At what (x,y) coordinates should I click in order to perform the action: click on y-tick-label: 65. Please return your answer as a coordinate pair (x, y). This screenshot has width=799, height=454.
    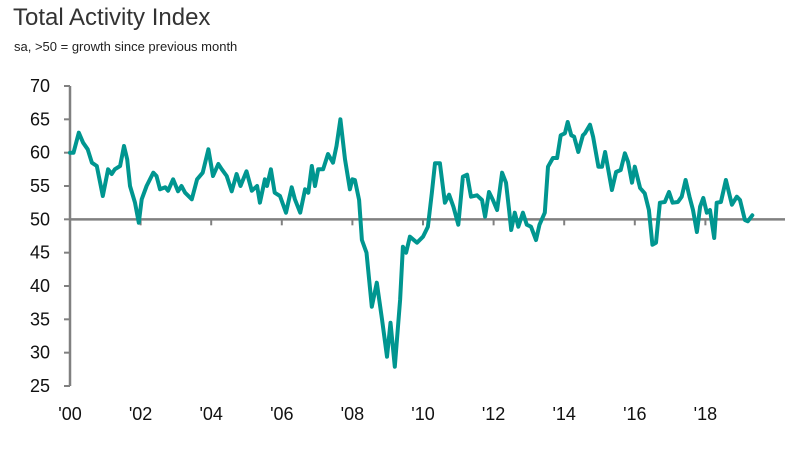
    Looking at the image, I should click on (40, 119).